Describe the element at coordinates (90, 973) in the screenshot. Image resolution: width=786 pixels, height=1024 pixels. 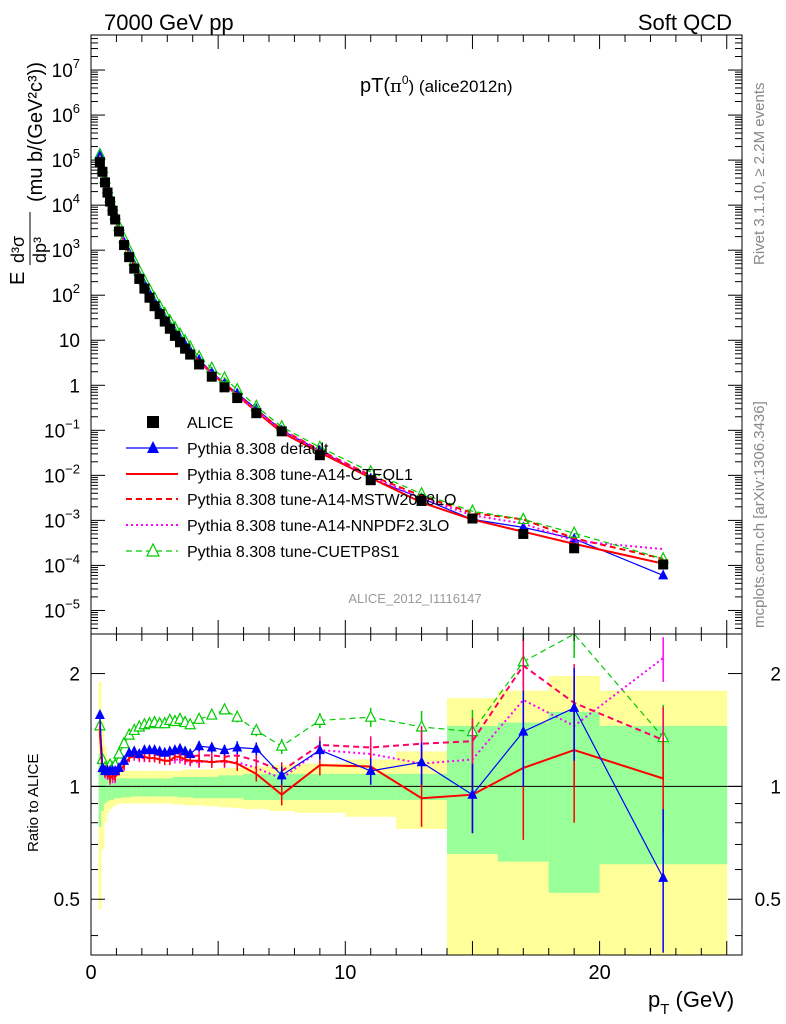
I see `x-tick-label: 0` at that location.